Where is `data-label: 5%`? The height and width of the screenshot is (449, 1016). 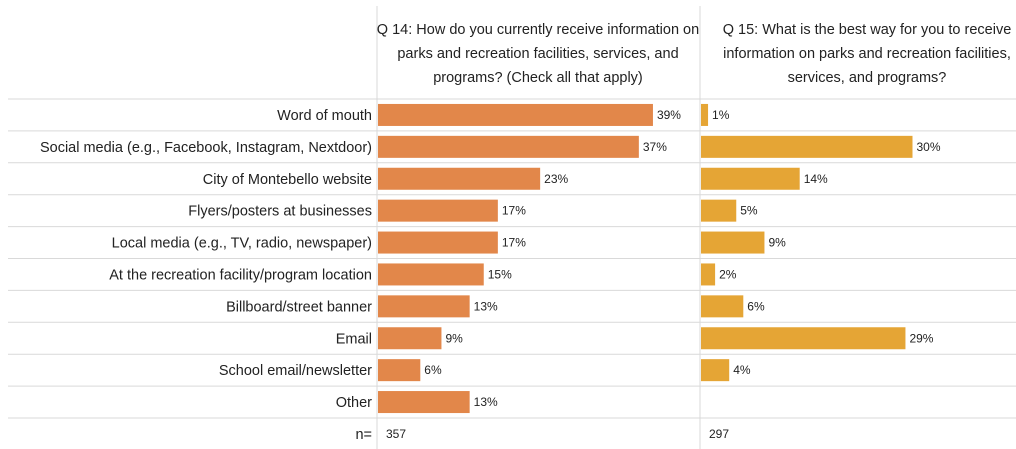 data-label: 5% is located at coordinates (749, 211).